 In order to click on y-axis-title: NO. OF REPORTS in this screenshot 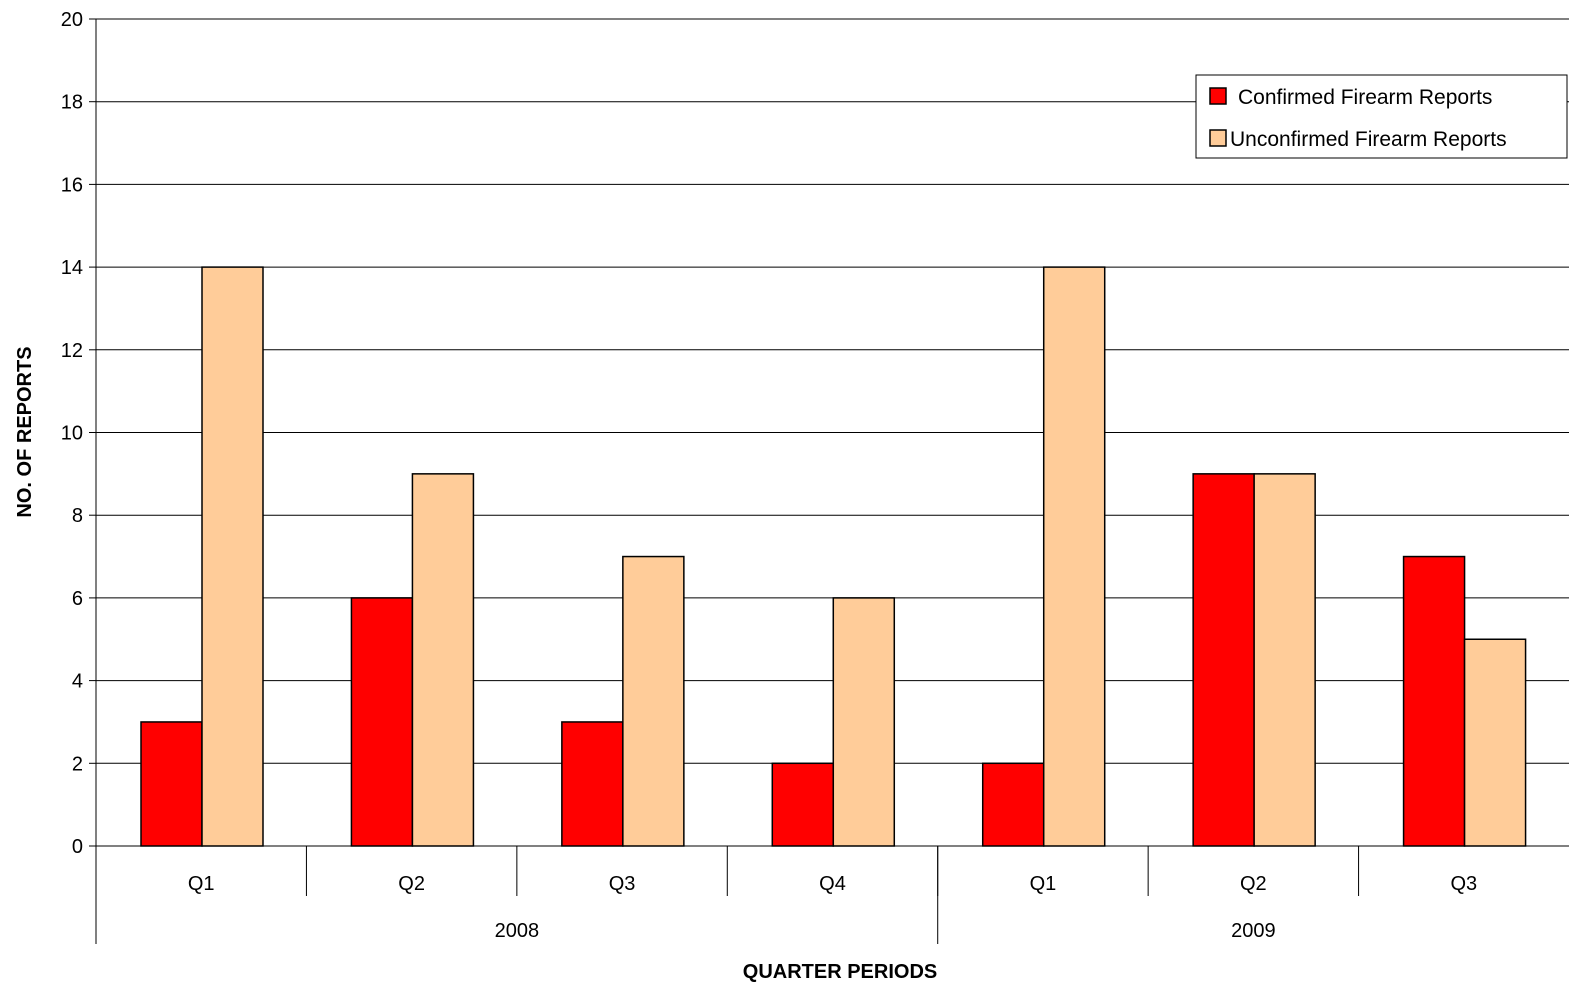, I will do `click(25, 431)`.